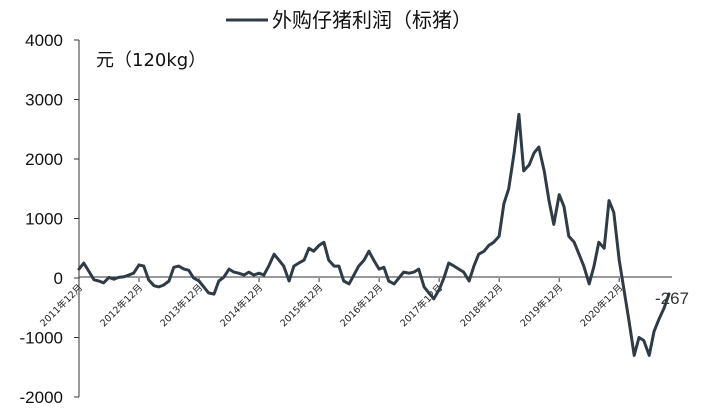 The width and height of the screenshot is (708, 411). Describe the element at coordinates (62, 306) in the screenshot. I see `x-tick-label: 2011年12月` at that location.